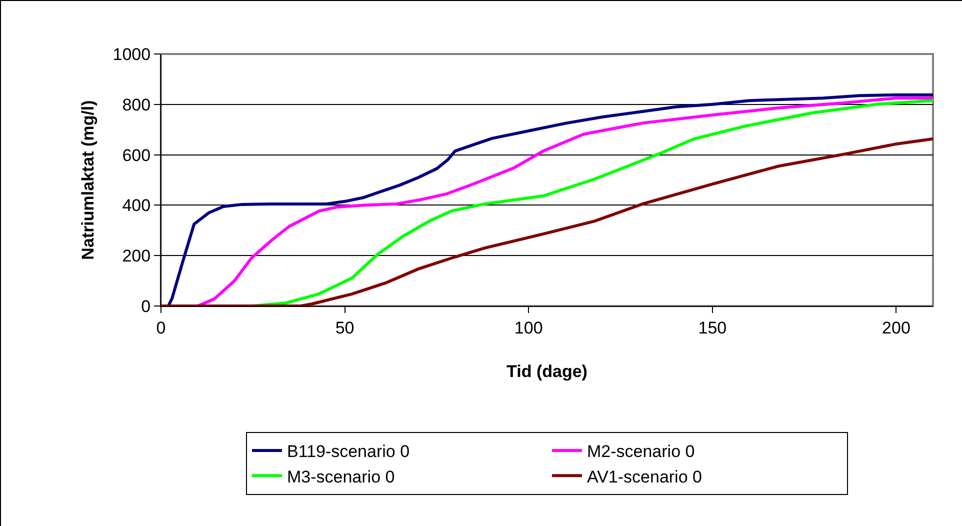  Describe the element at coordinates (341, 476) in the screenshot. I see `legend-label: M3-scenario 0` at that location.